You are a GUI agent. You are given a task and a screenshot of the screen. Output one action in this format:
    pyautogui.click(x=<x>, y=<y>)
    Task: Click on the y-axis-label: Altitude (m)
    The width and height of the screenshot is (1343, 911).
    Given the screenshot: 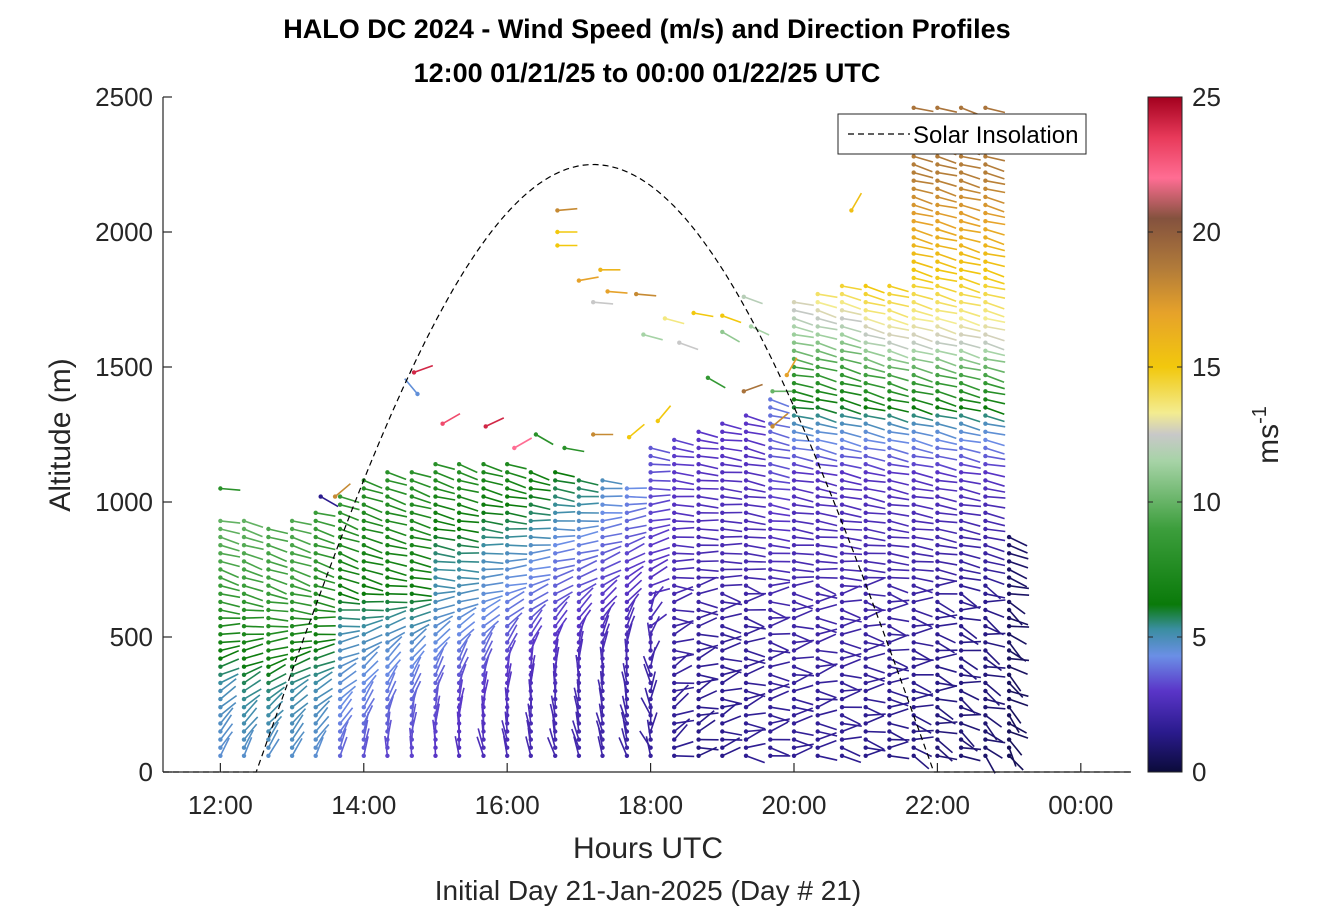 What is the action you would take?
    pyautogui.click(x=60, y=434)
    